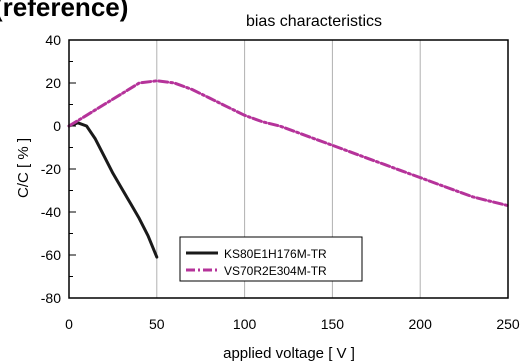  I want to click on y-tick-label: 40, so click(53, 40).